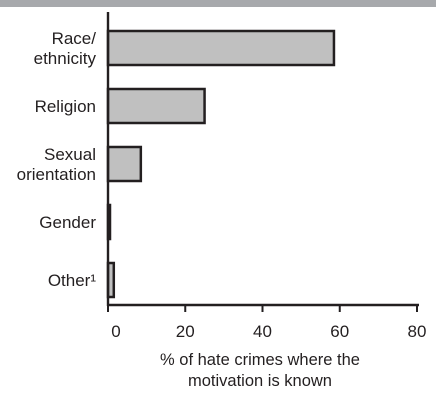 The image size is (436, 394). What do you see at coordinates (262, 331) in the screenshot?
I see `x-tick-label-2: 40` at bounding box center [262, 331].